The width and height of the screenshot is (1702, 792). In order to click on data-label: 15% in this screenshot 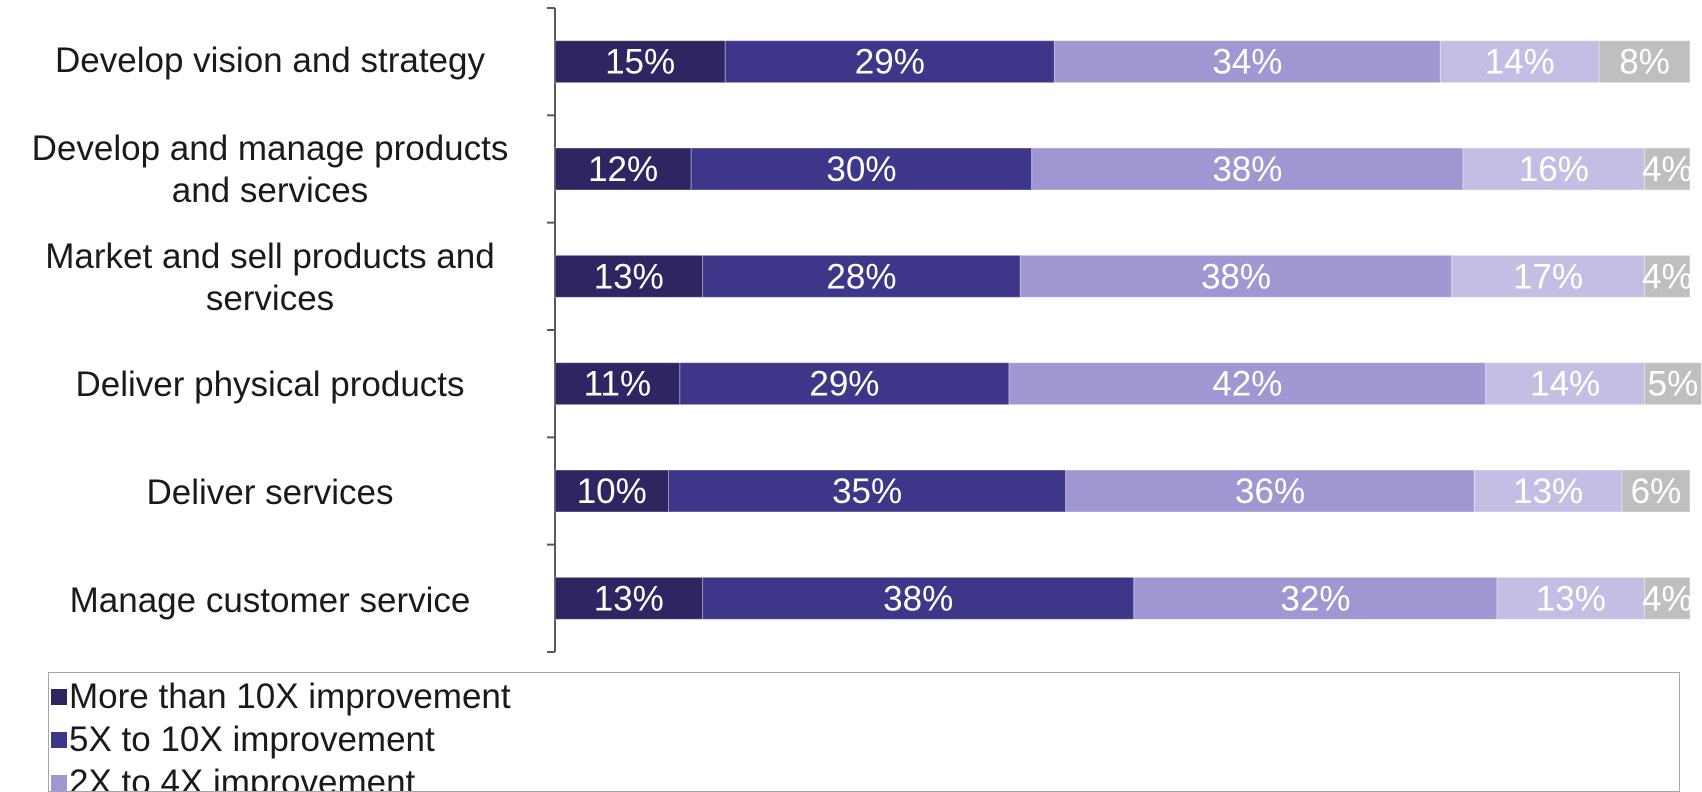, I will do `click(640, 62)`.